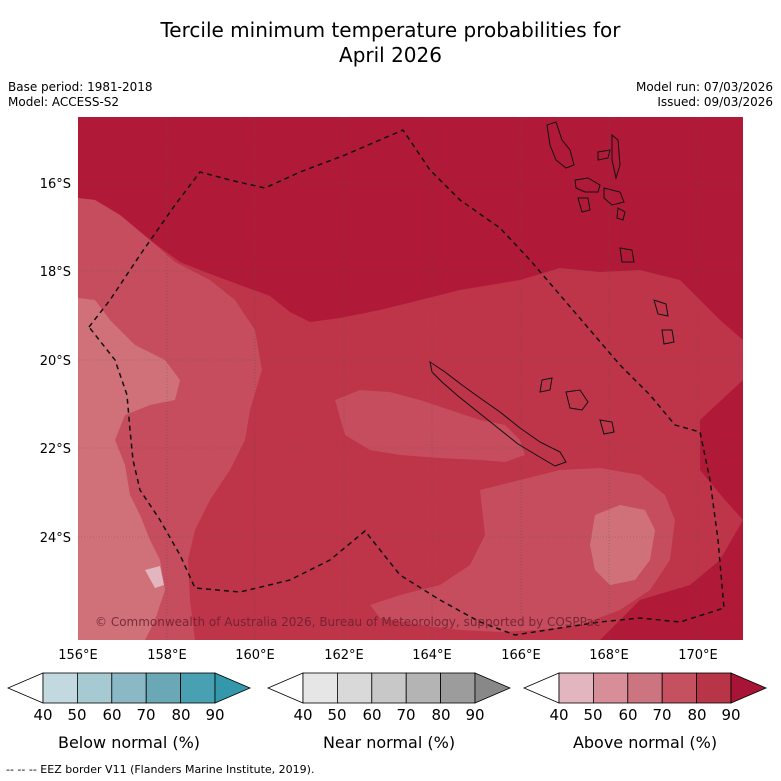 This screenshot has height=781, width=781. I want to click on model-run: Model run: 07/03/2026, so click(704, 87).